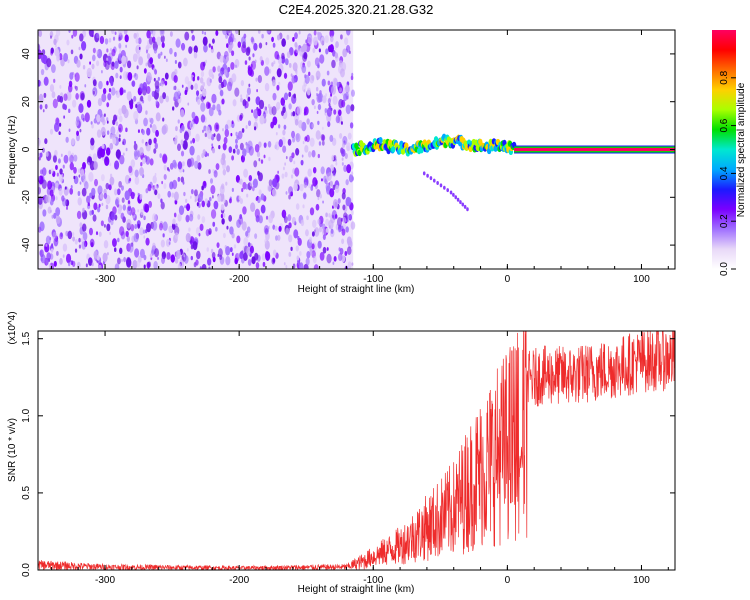 The image size is (750, 600). What do you see at coordinates (724, 221) in the screenshot?
I see `colorbar-tick-label: 0.2` at bounding box center [724, 221].